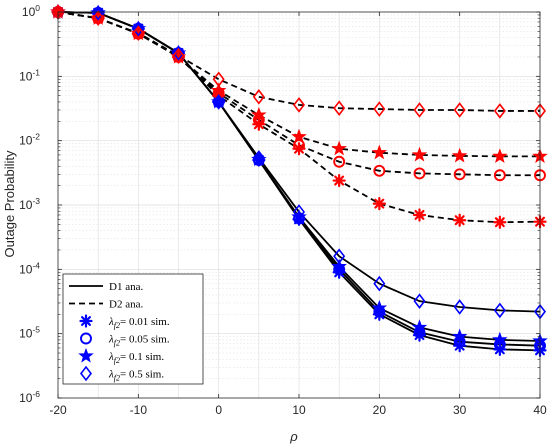  What do you see at coordinates (29, 333) in the screenshot?
I see `y-tick-label: 10⁻⁵` at bounding box center [29, 333].